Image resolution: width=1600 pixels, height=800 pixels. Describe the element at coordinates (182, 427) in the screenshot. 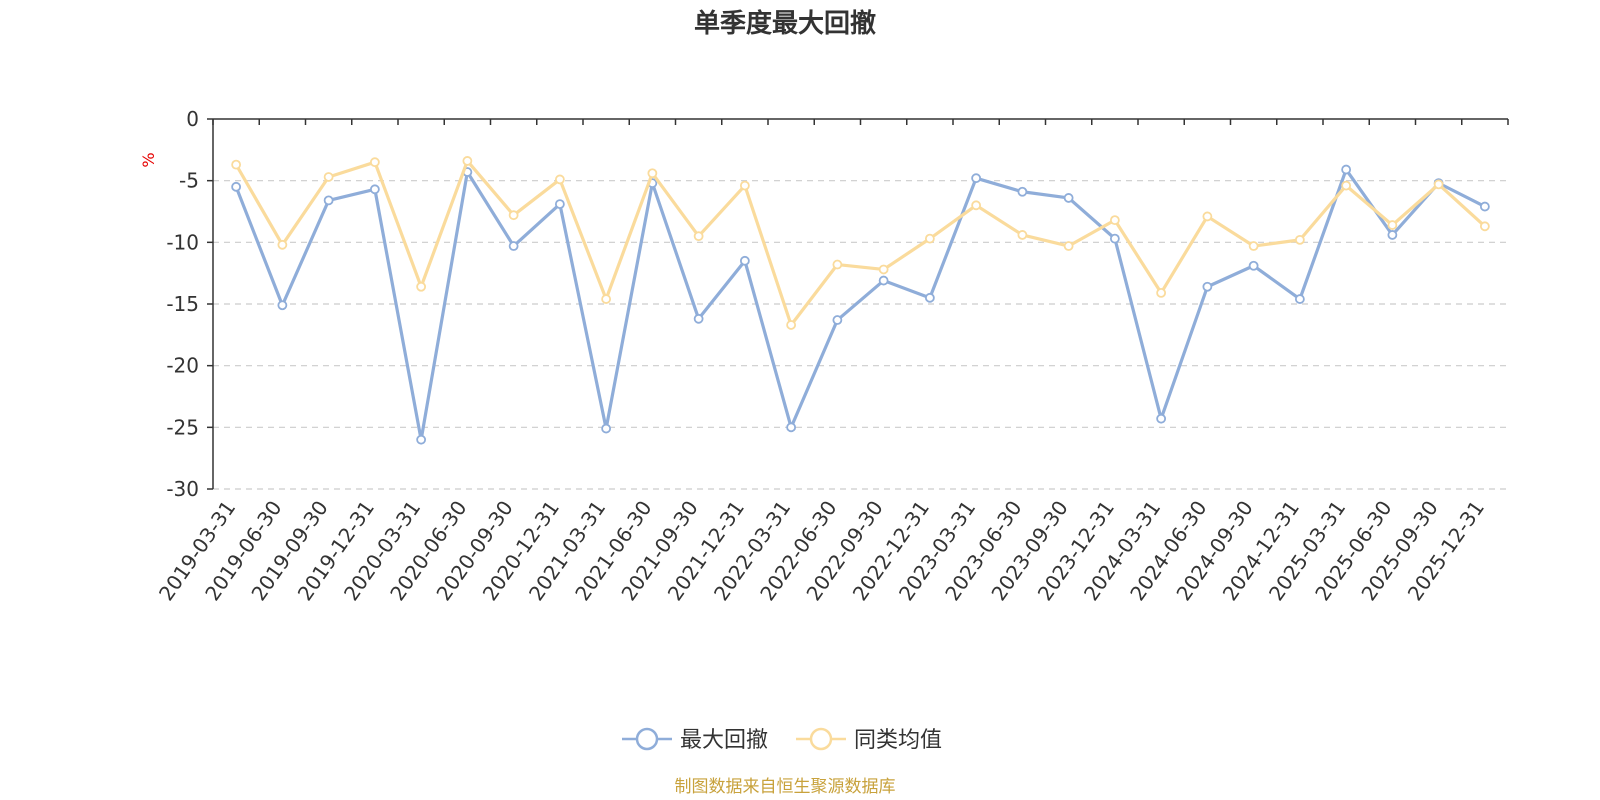

I see `y-tick-label: -25` at that location.